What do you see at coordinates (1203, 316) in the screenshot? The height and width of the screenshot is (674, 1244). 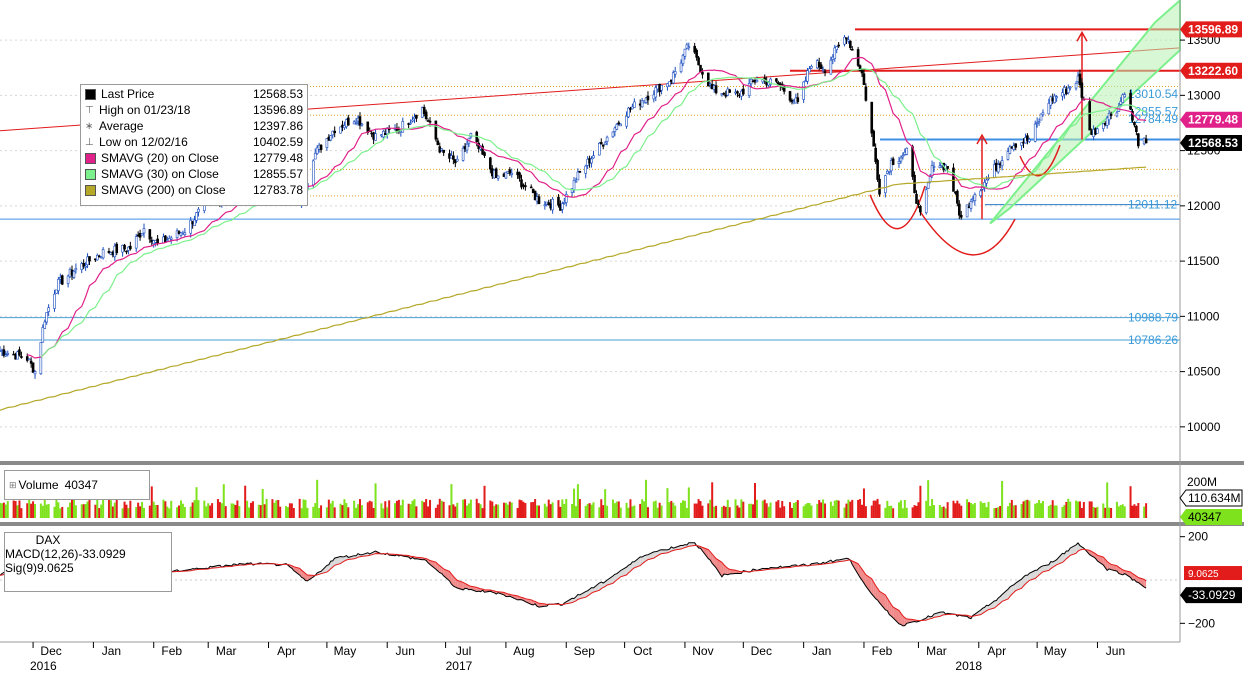 I see `price-tick-label: 11000` at bounding box center [1203, 316].